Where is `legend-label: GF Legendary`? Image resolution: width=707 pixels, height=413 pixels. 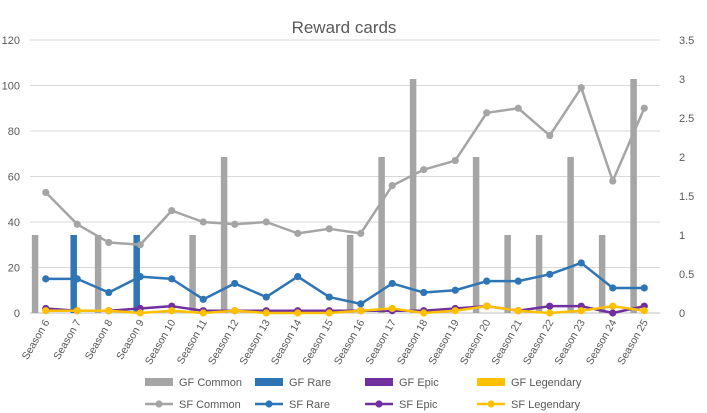
legend-label: GF Legendary is located at coordinates (546, 383).